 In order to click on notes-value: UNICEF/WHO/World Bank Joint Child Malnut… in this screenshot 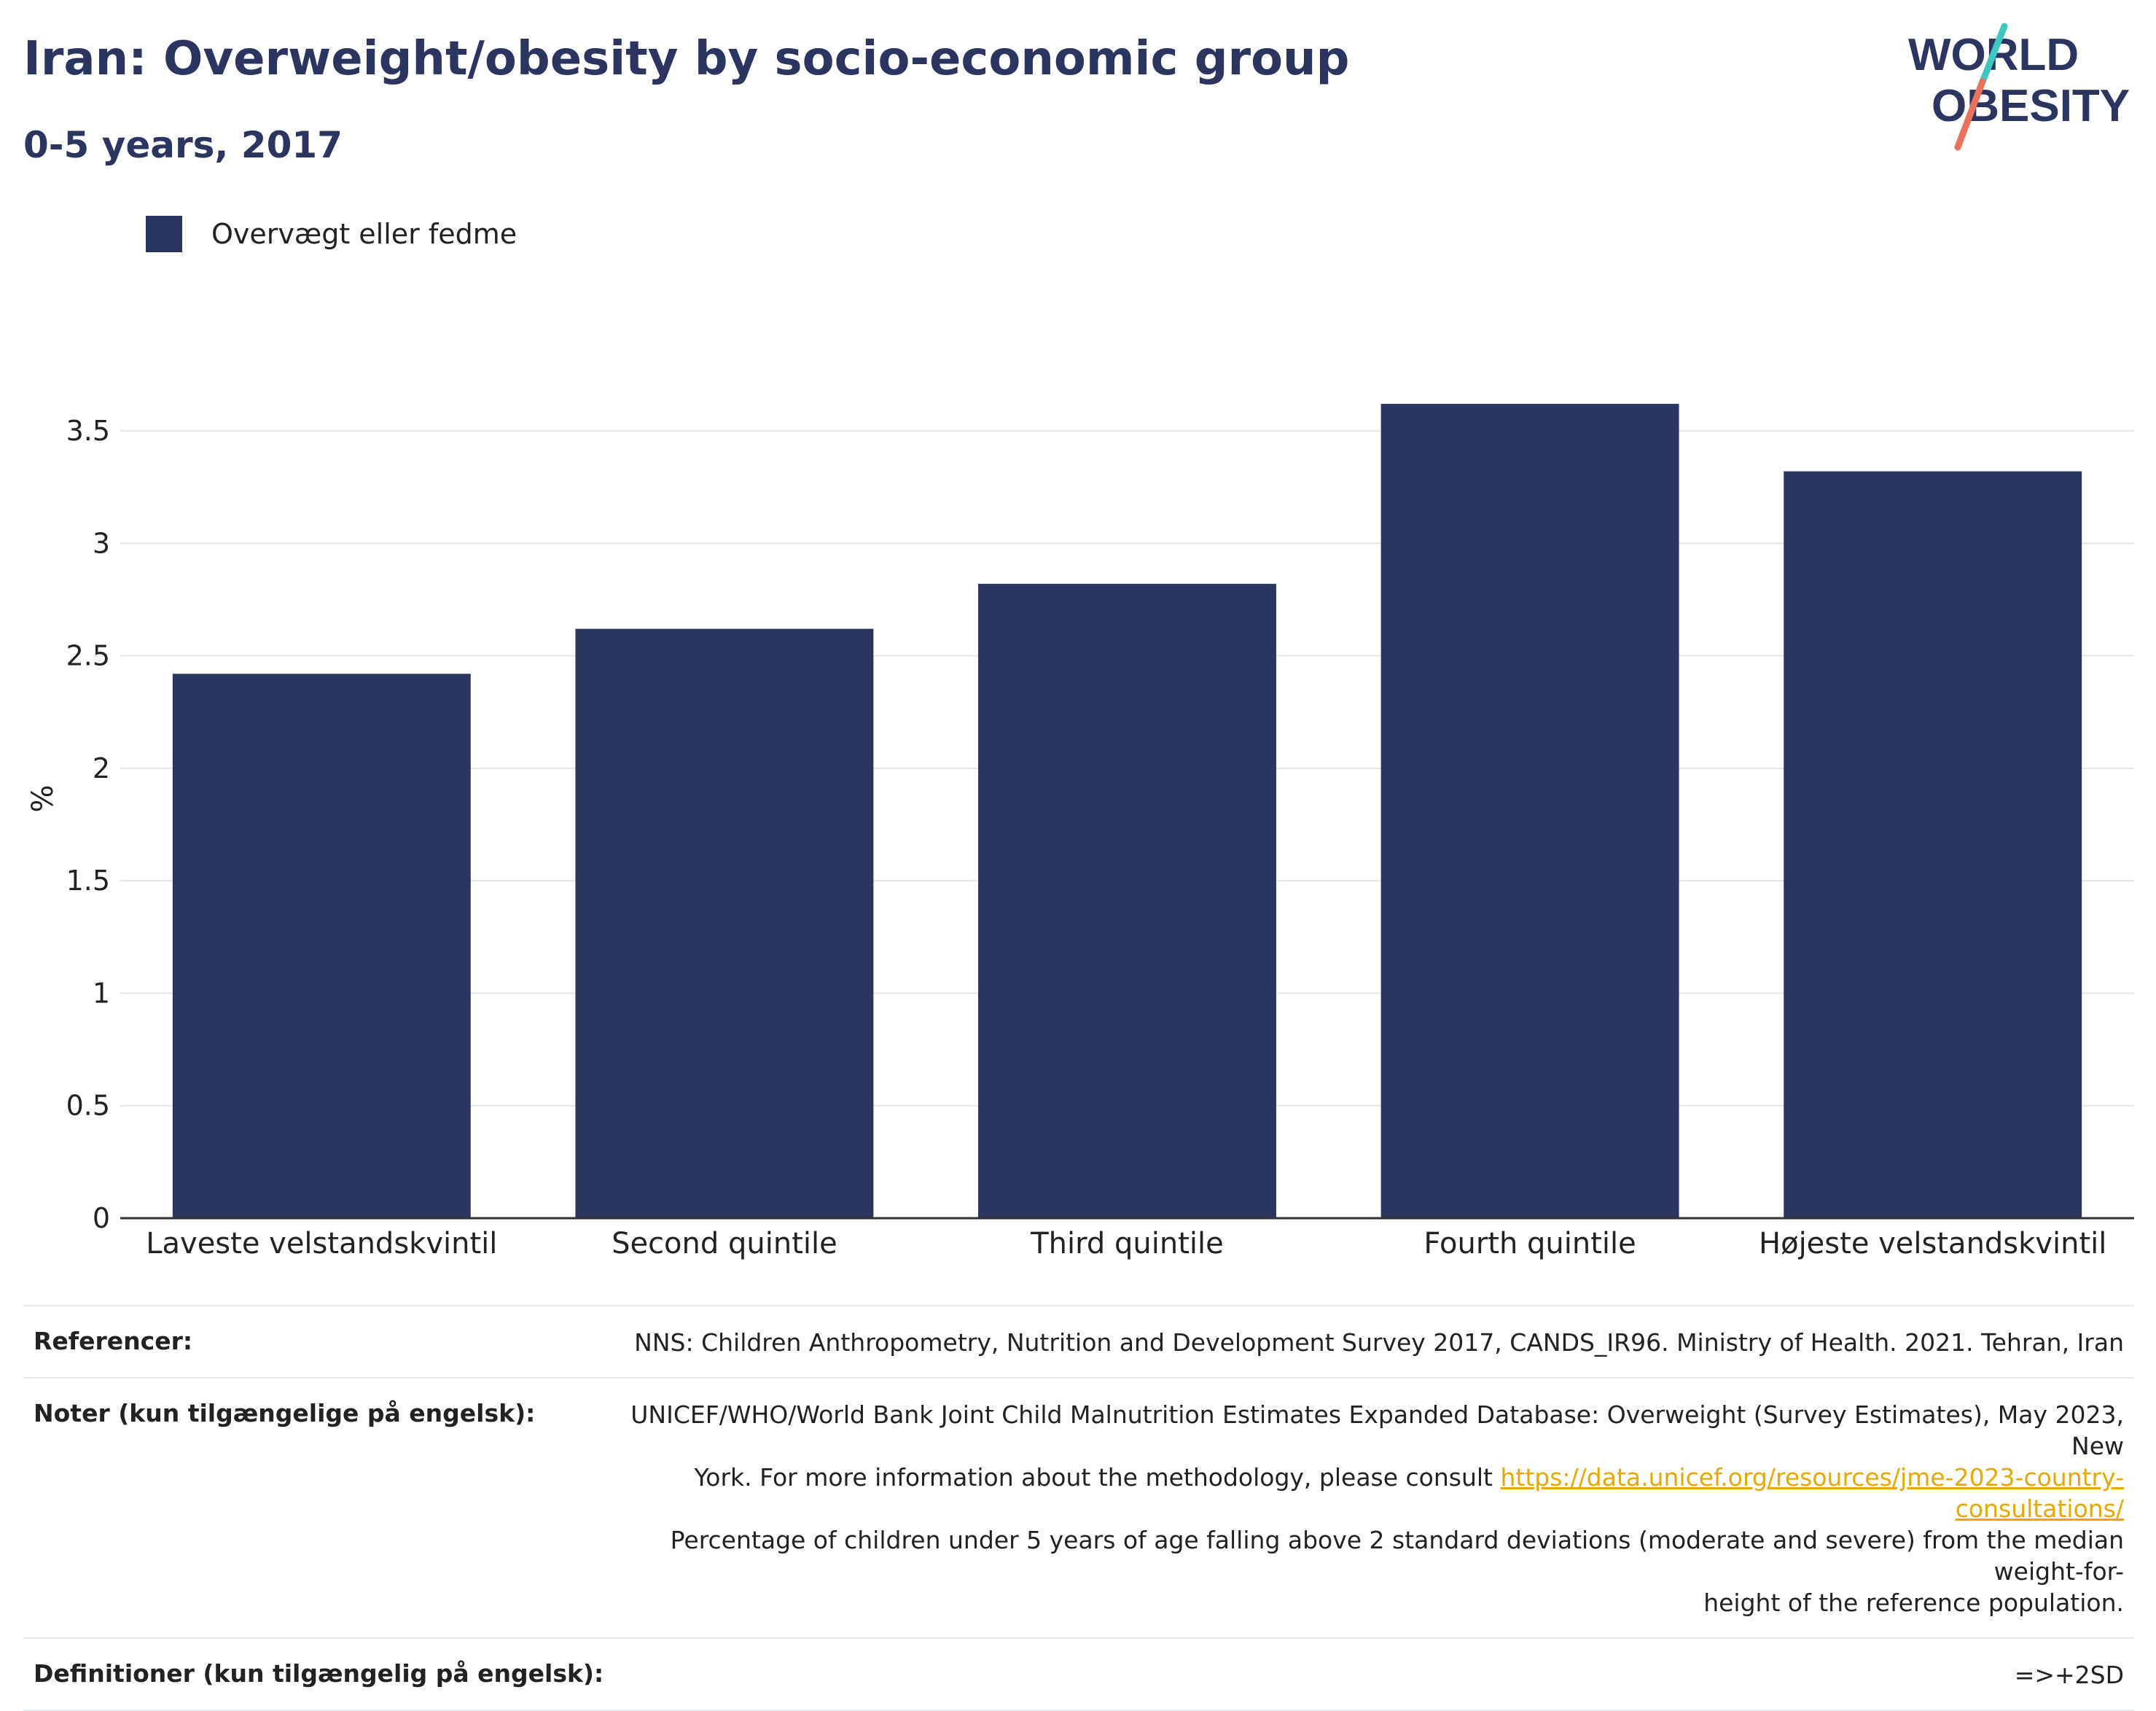, I will do `click(1352, 1509)`.